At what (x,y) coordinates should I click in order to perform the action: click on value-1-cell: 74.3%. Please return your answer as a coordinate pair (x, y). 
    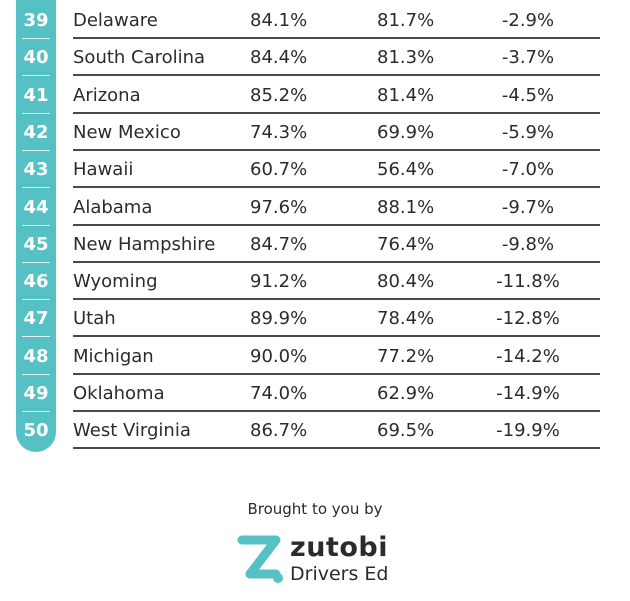
    Looking at the image, I should click on (279, 132).